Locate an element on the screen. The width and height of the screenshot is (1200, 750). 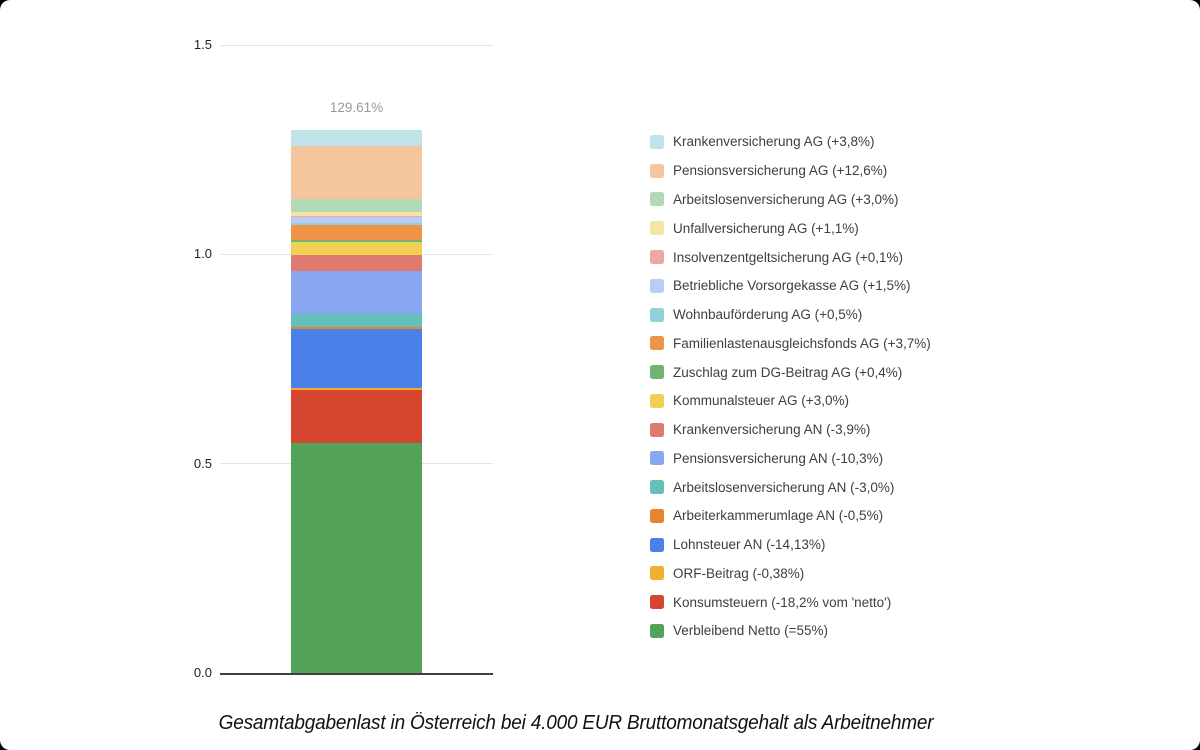
legend-item-label: Familienlastenausgleichsfonds AG (+3,7%) is located at coordinates (802, 343).